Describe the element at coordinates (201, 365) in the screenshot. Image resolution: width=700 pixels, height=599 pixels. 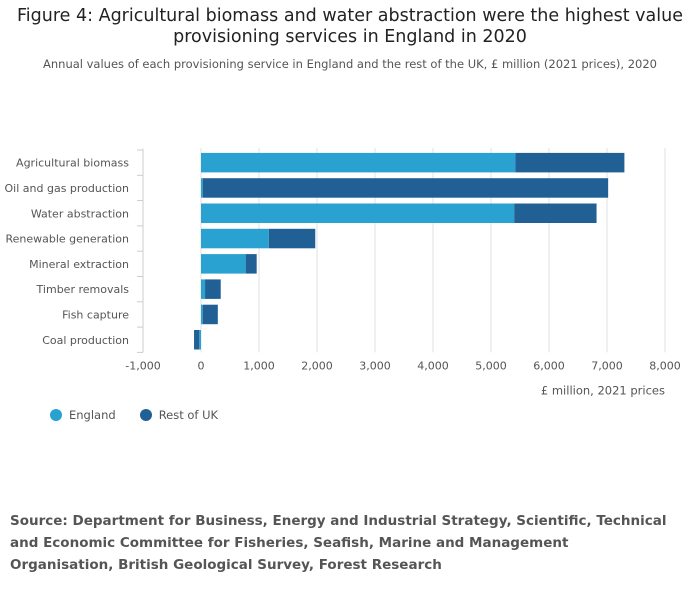
I see `x-tick-label: 0` at that location.